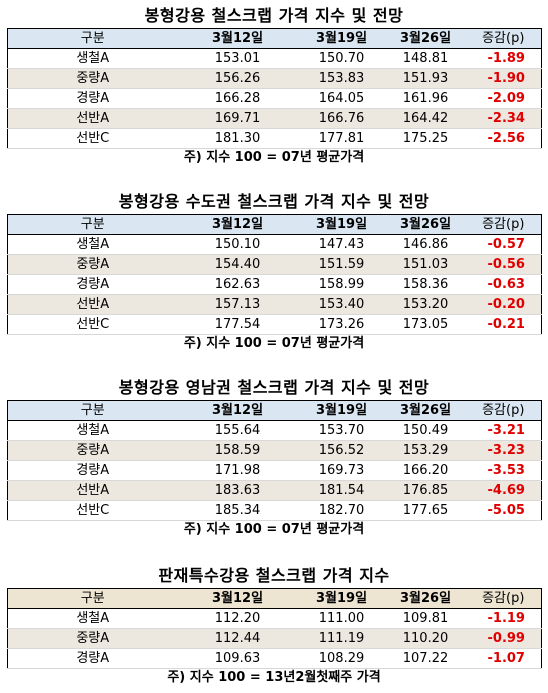 This screenshot has height=693, width=548. Describe the element at coordinates (237, 78) in the screenshot. I see `cell-value: 156.26` at that location.